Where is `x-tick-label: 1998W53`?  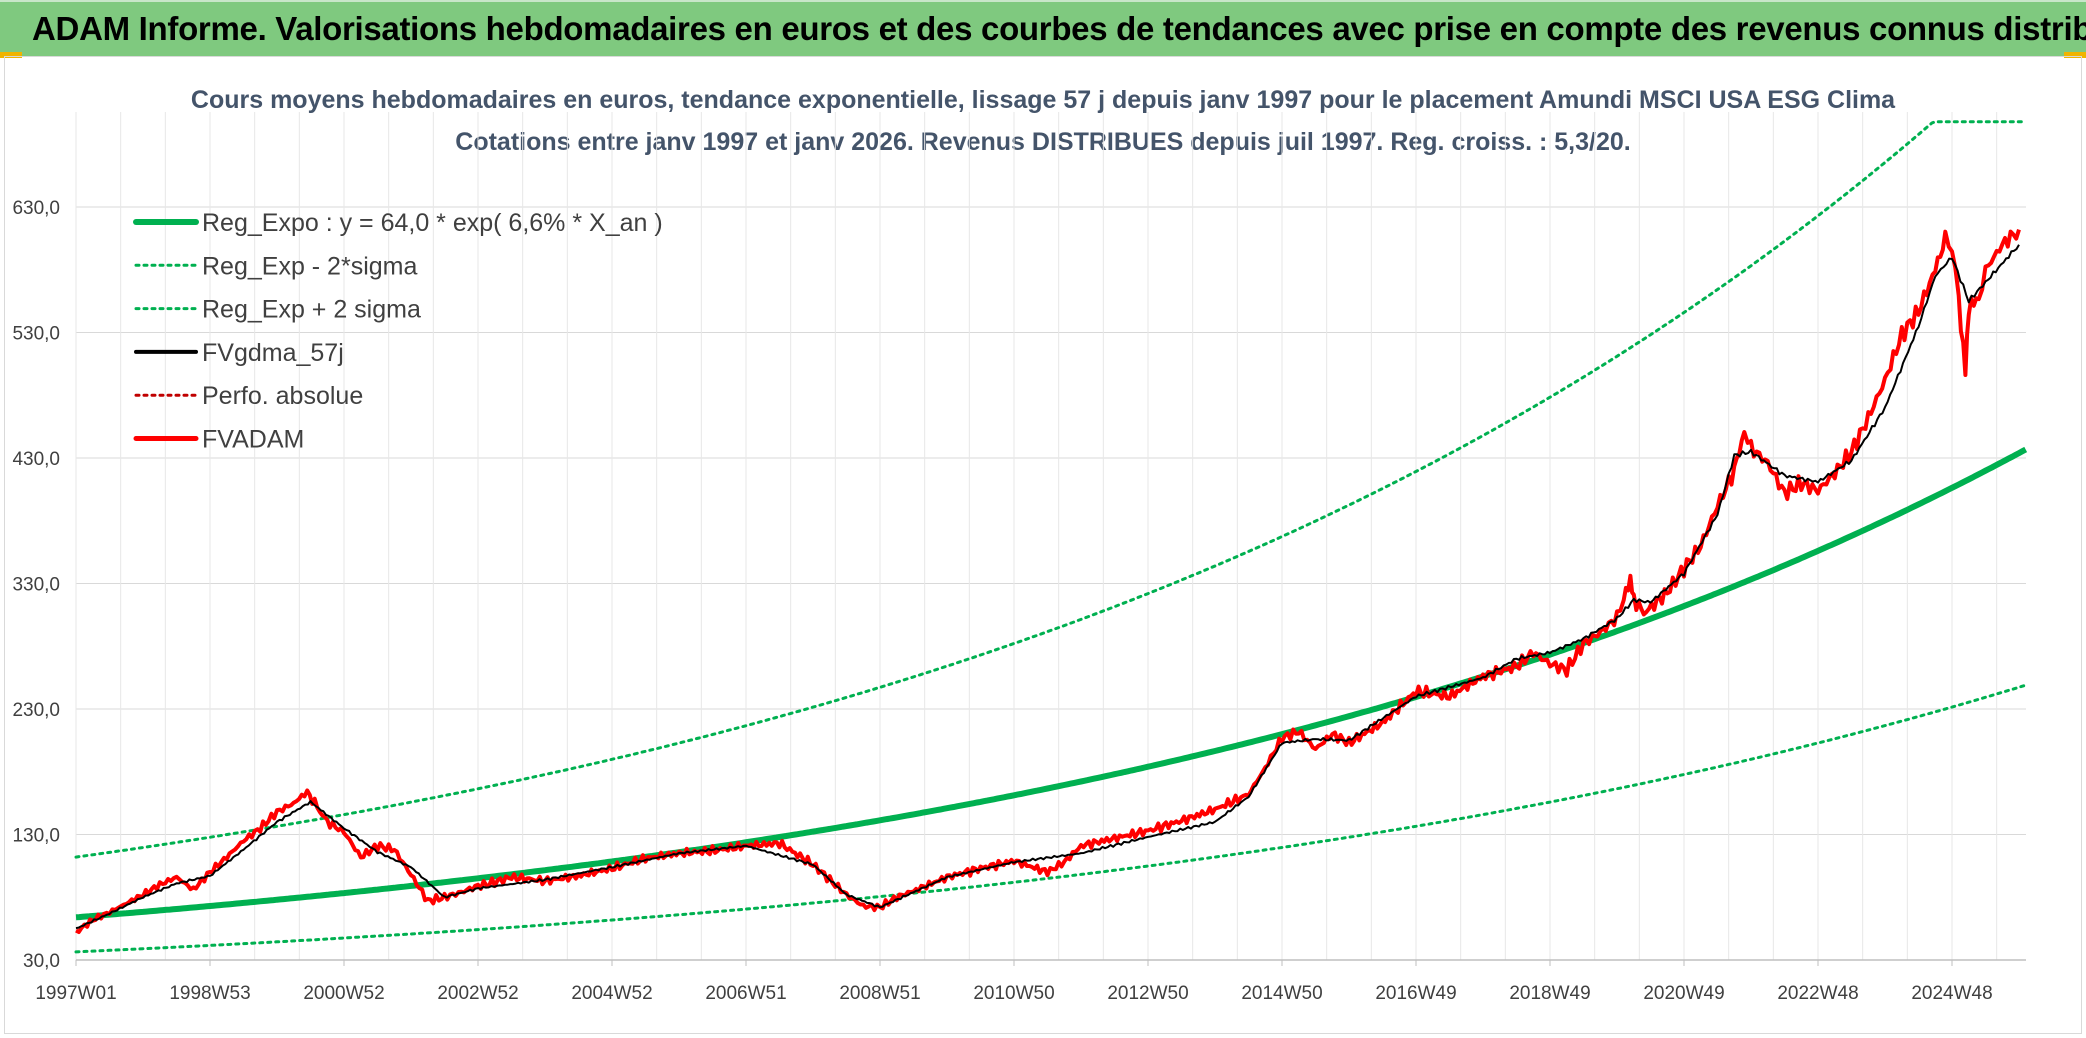
x-tick-label: 1998W53 is located at coordinates (209, 993).